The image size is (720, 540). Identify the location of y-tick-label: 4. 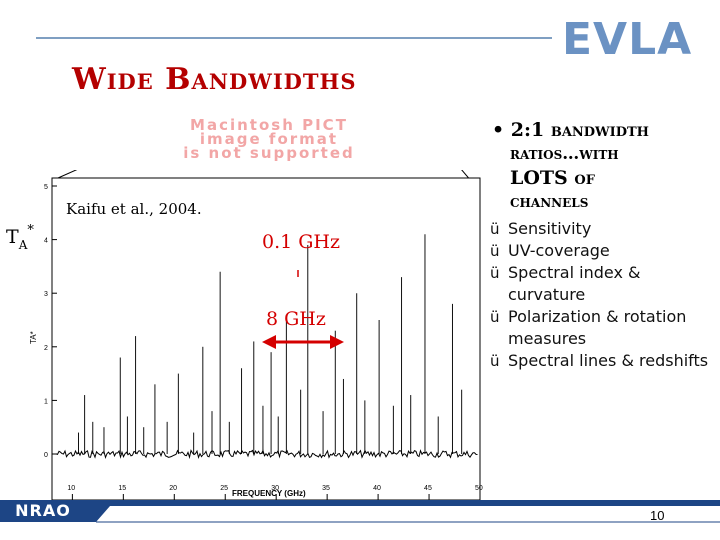
(46, 241).